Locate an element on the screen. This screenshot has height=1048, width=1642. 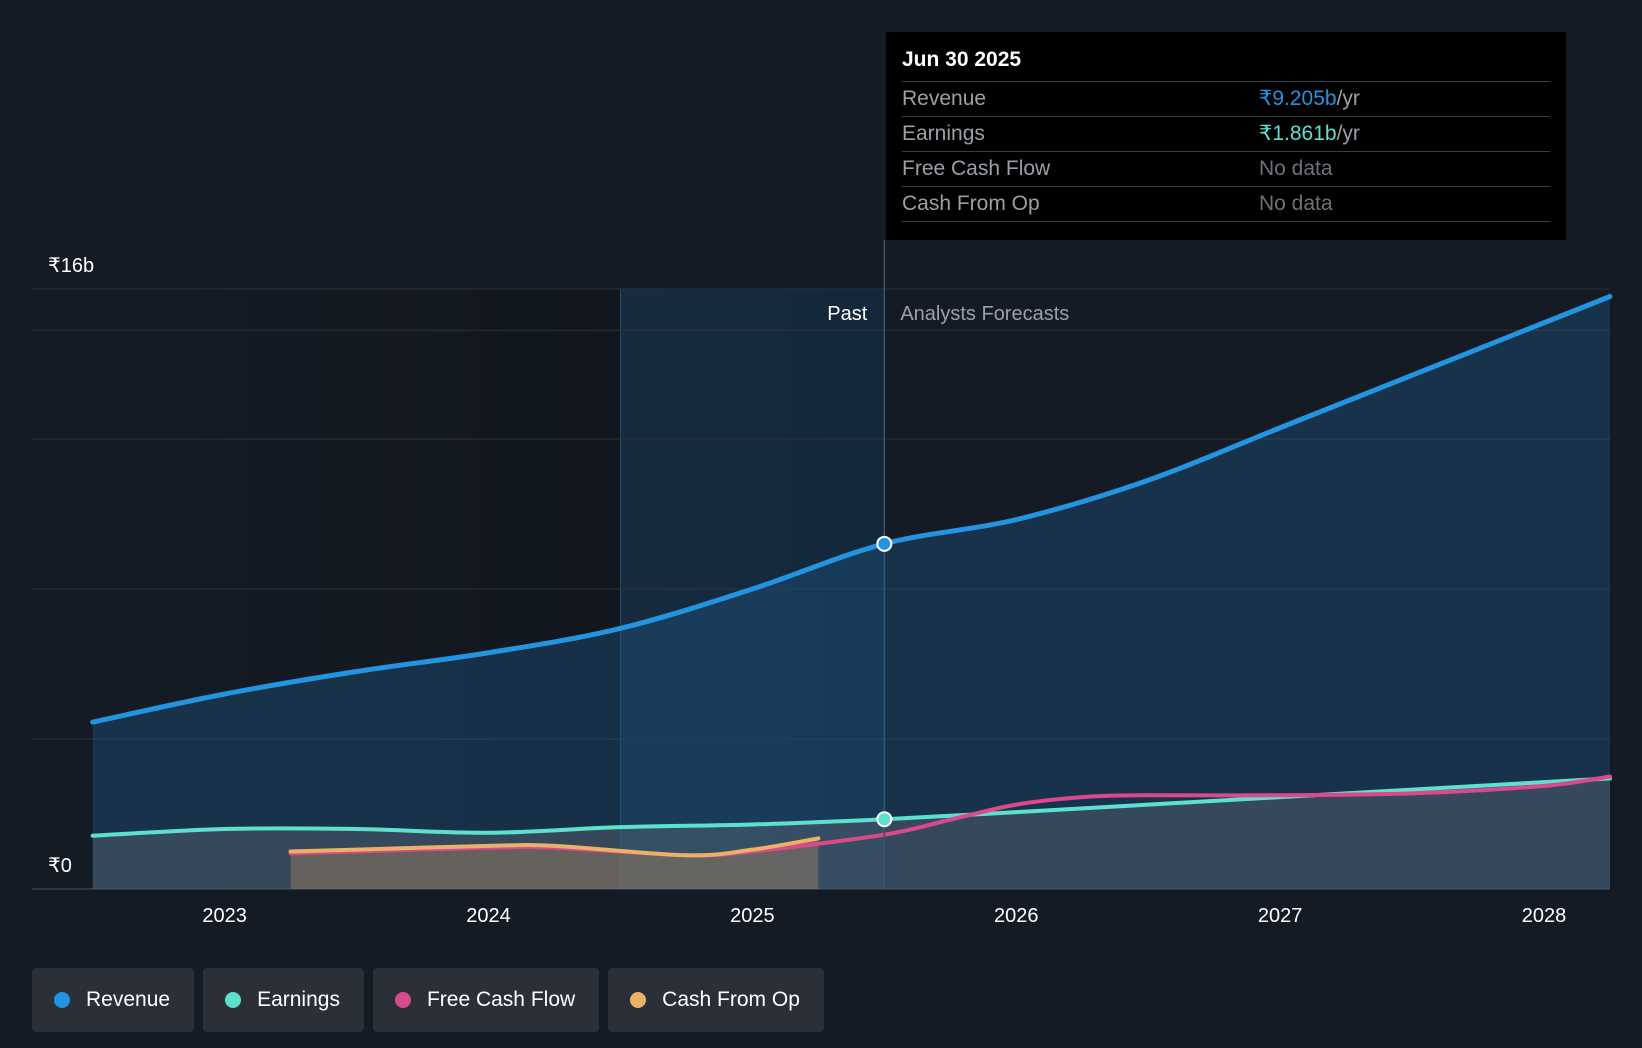
earnings-dot-icon is located at coordinates (233, 1000).